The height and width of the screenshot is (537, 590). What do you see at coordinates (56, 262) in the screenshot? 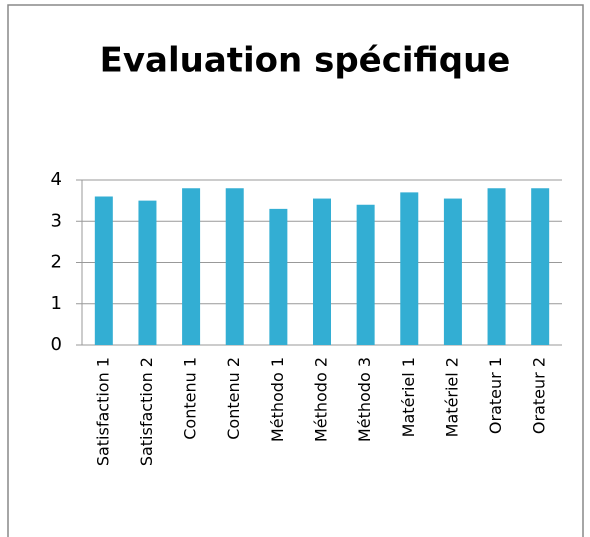
I see `y-tick-label: 2` at bounding box center [56, 262].